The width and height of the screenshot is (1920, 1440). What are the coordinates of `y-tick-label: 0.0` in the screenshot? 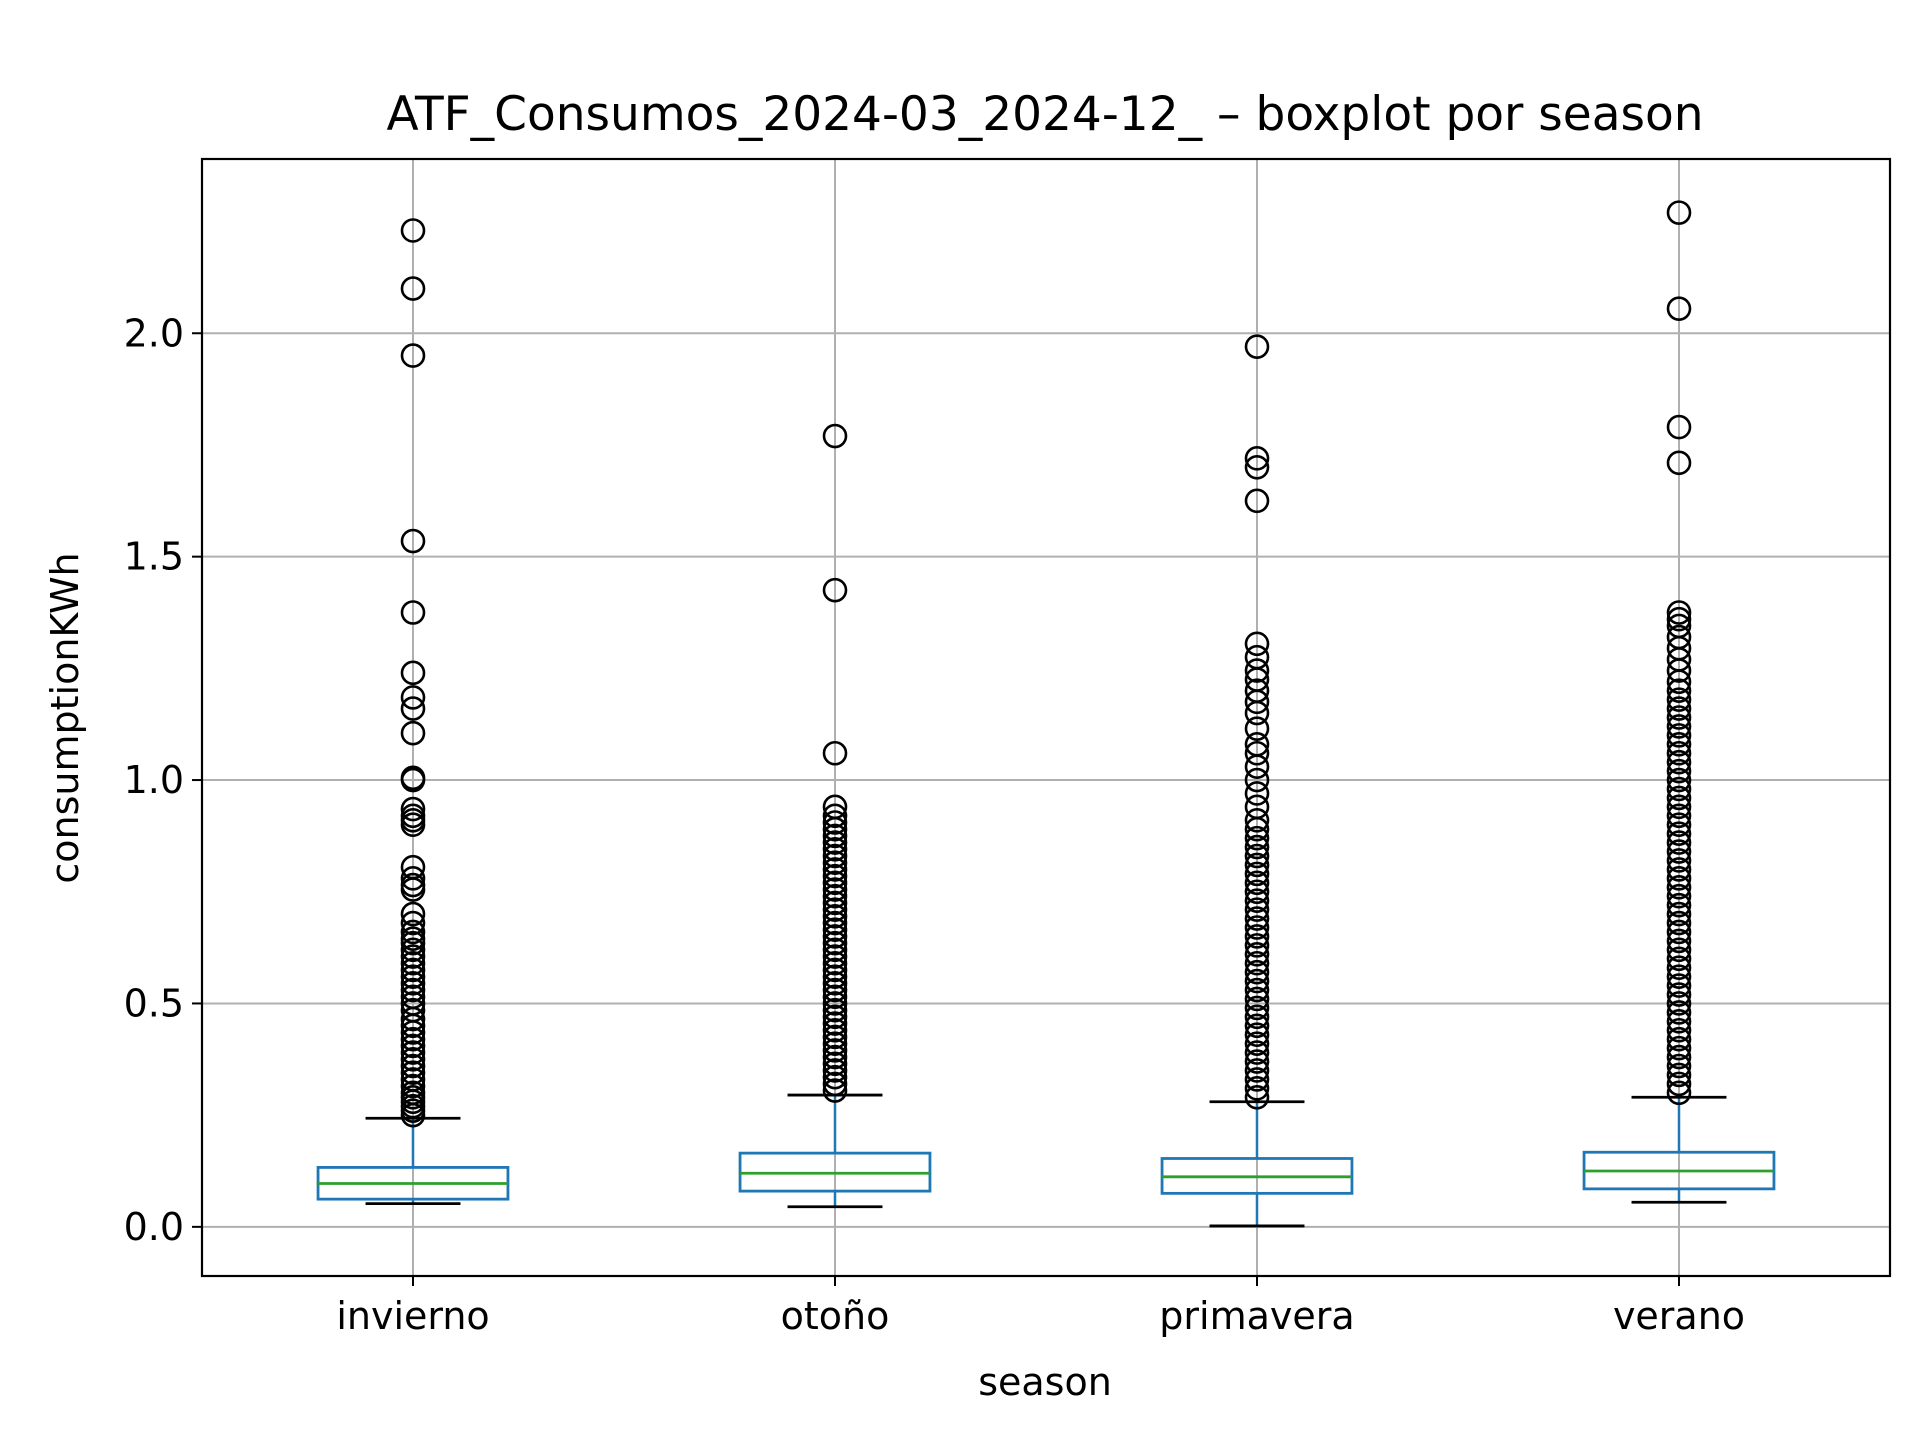 It's located at (154, 1227).